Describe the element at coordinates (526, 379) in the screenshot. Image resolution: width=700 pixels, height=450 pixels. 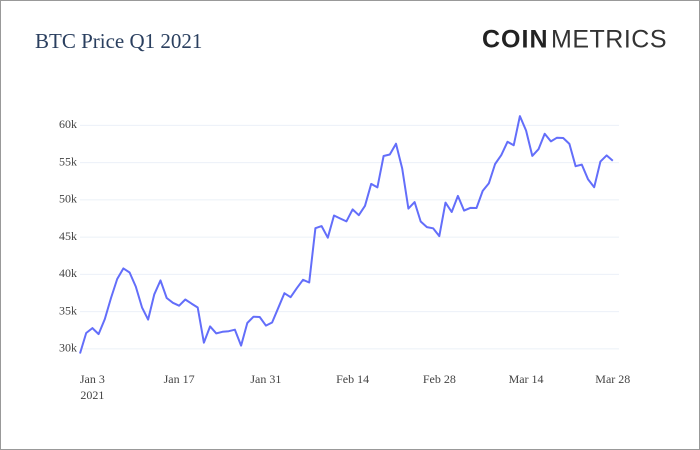
I see `x-tick-label: Mar 14` at that location.